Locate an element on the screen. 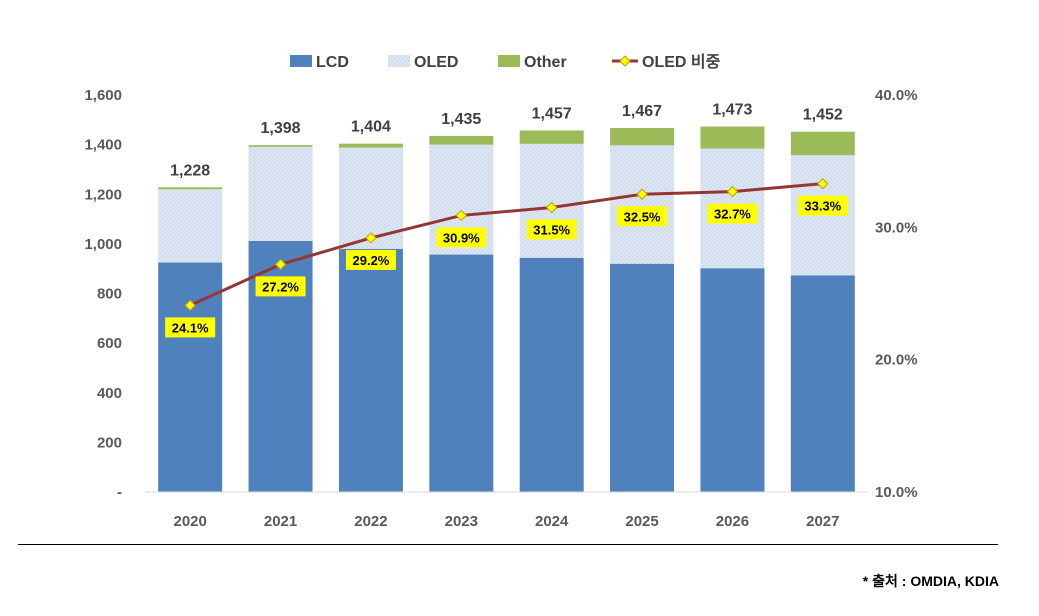 The image size is (1039, 616). bar-lcd-2023 is located at coordinates (461, 373).